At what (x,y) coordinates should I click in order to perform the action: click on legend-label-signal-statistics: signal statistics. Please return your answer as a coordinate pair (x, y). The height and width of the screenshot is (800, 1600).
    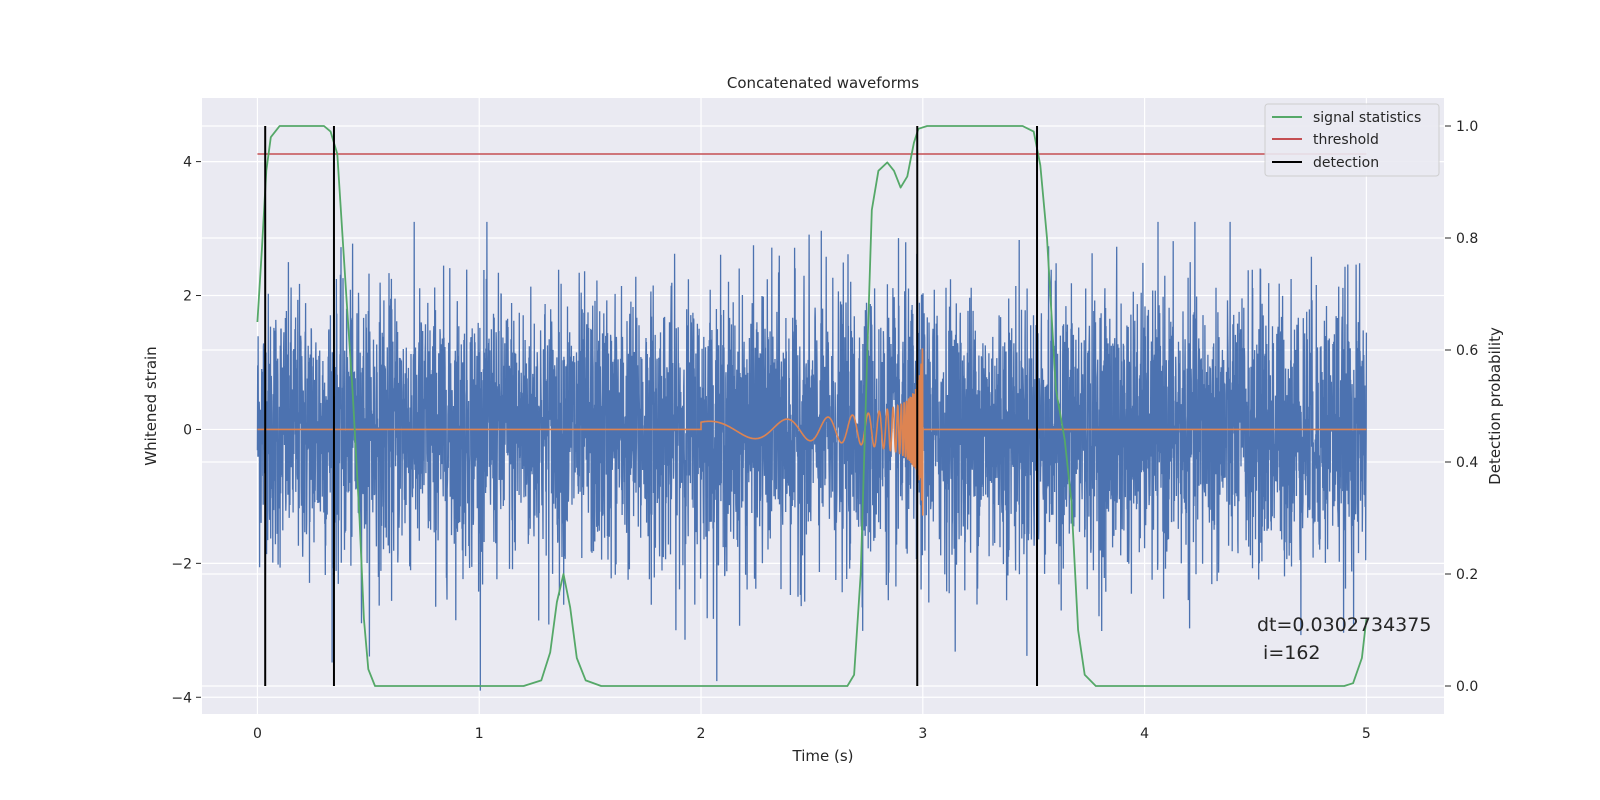
    Looking at the image, I should click on (1367, 118).